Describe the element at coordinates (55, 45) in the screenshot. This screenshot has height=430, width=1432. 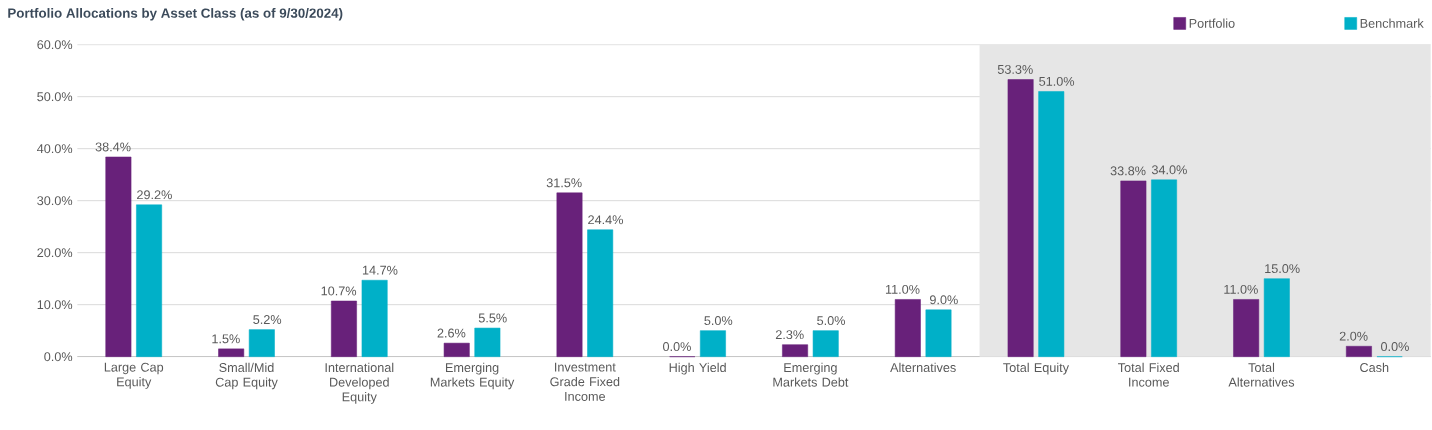
I see `y-tick-label: 60.0%` at that location.